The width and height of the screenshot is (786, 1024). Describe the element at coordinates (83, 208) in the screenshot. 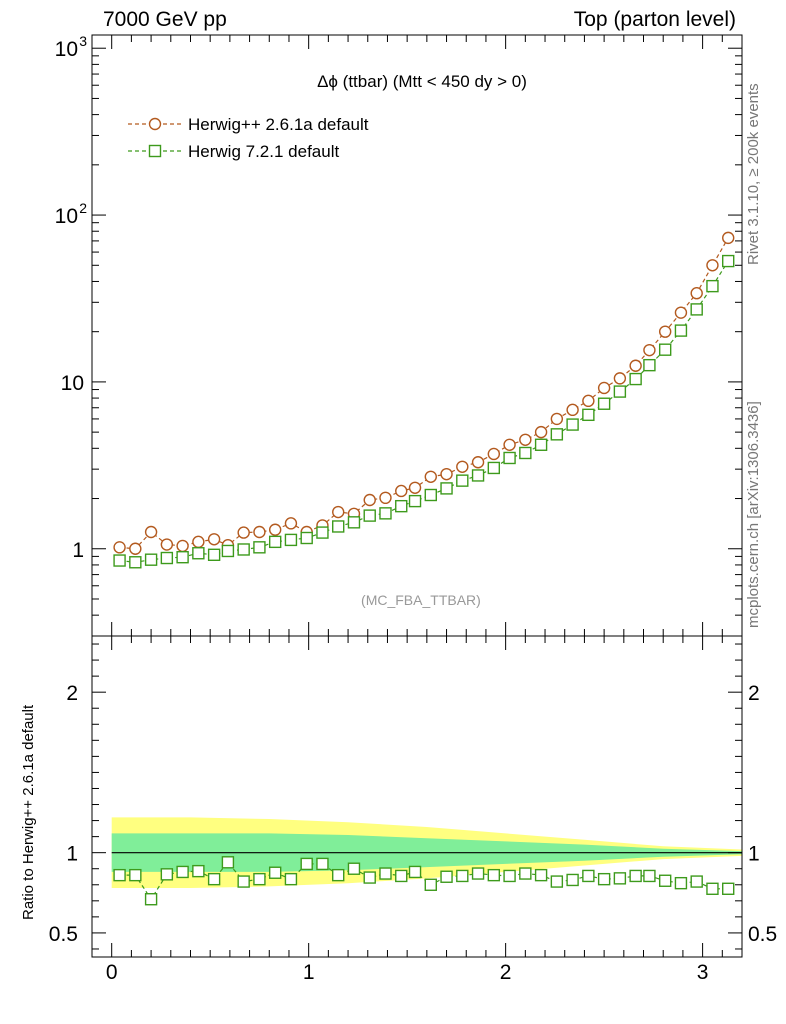

I see `y-tick-label-exponent: 2` at that location.